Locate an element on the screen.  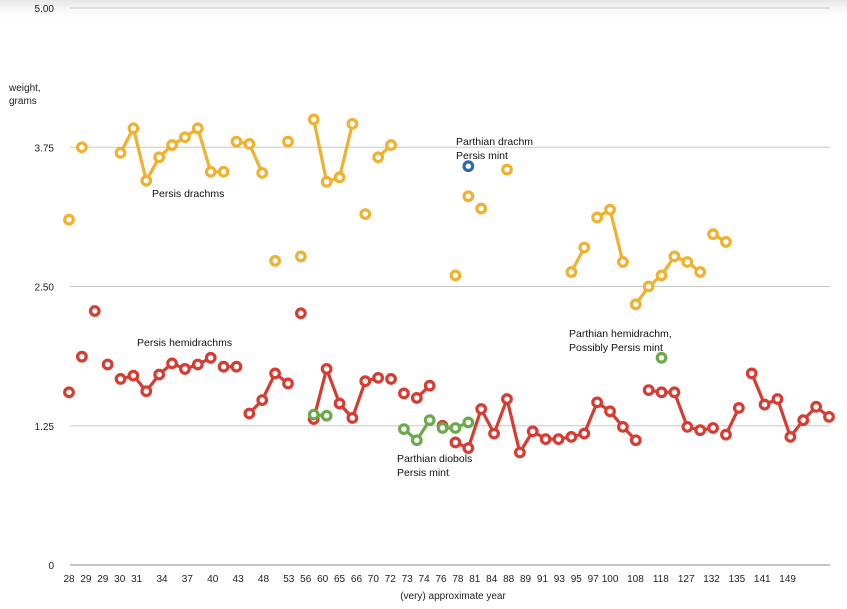
x-tick-label: 78 is located at coordinates (458, 579).